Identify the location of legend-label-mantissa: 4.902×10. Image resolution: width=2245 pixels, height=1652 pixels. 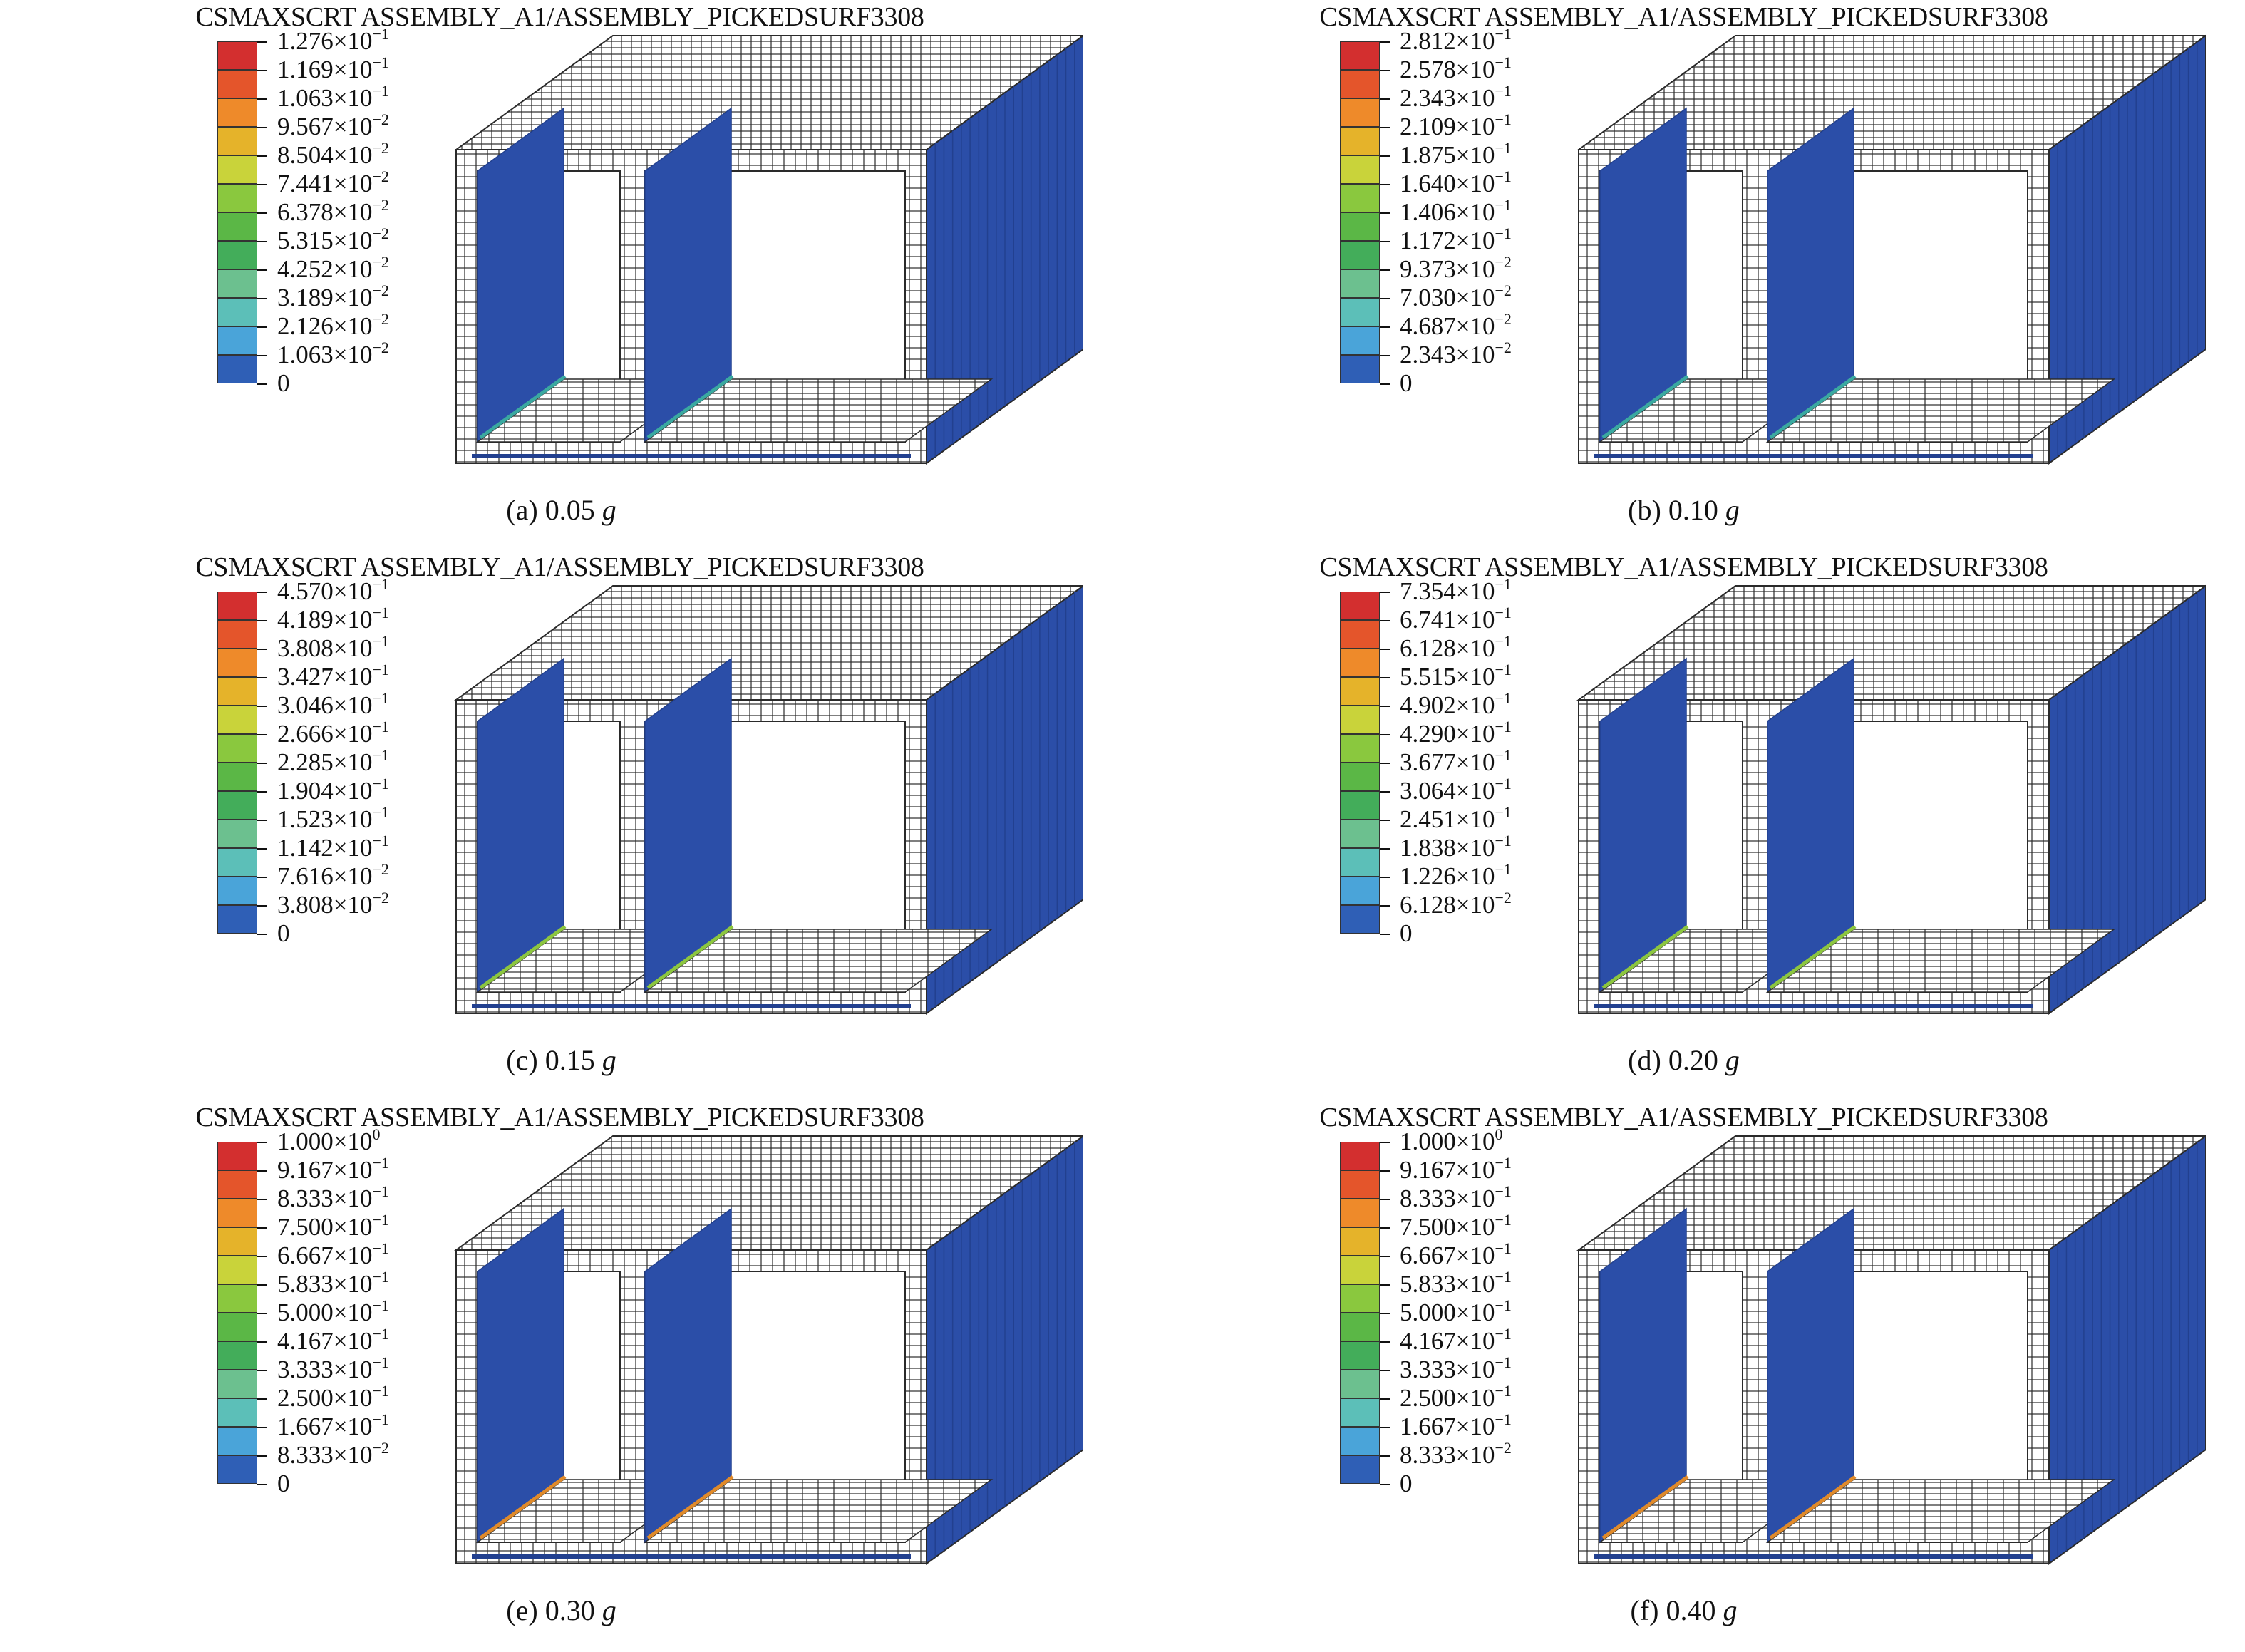
(1447, 705).